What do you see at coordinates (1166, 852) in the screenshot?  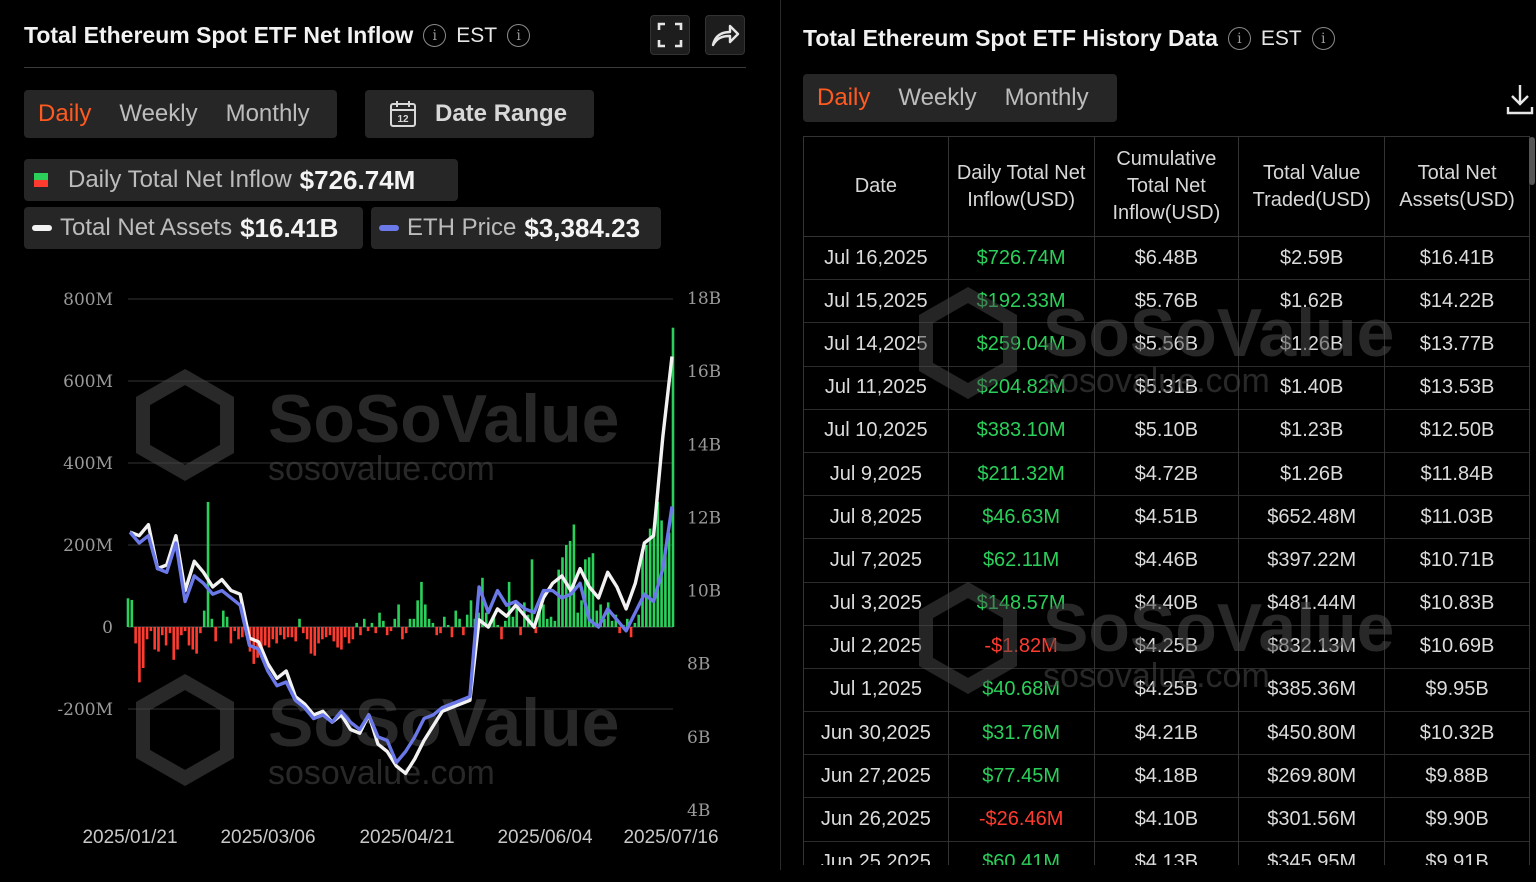 I see `table-row: Jun 25,2025 $60.41M $4.13B $345.95M $9.91B` at bounding box center [1166, 852].